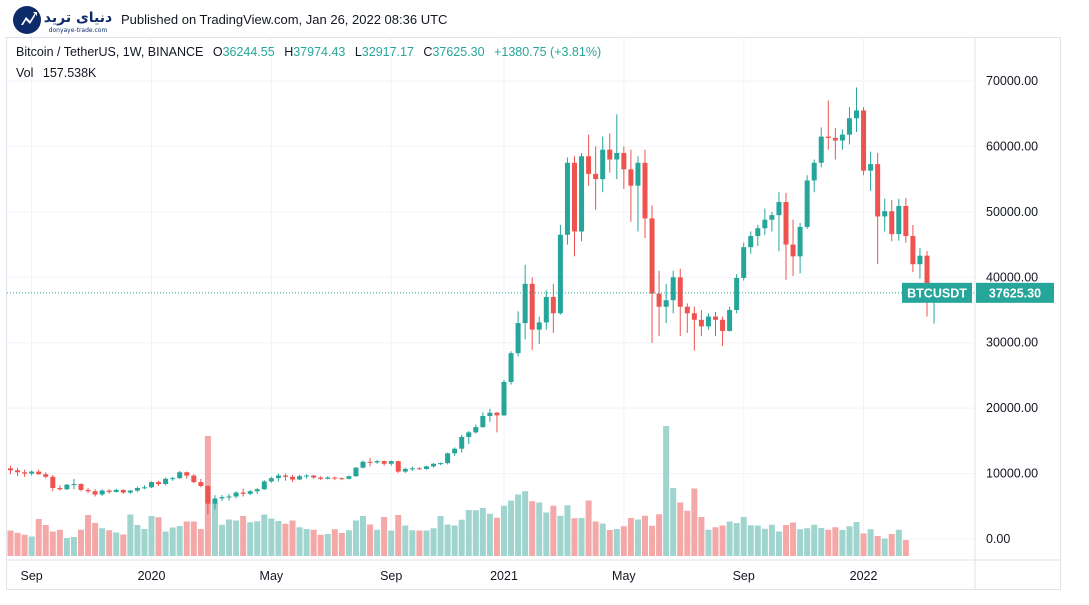 The height and width of the screenshot is (605, 1089). Describe the element at coordinates (998, 539) in the screenshot. I see `y-tick-label: 0.00` at that location.